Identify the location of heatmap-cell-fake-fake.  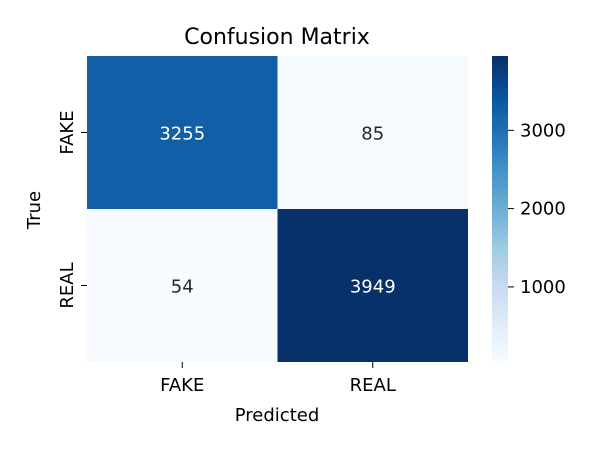
(182, 132).